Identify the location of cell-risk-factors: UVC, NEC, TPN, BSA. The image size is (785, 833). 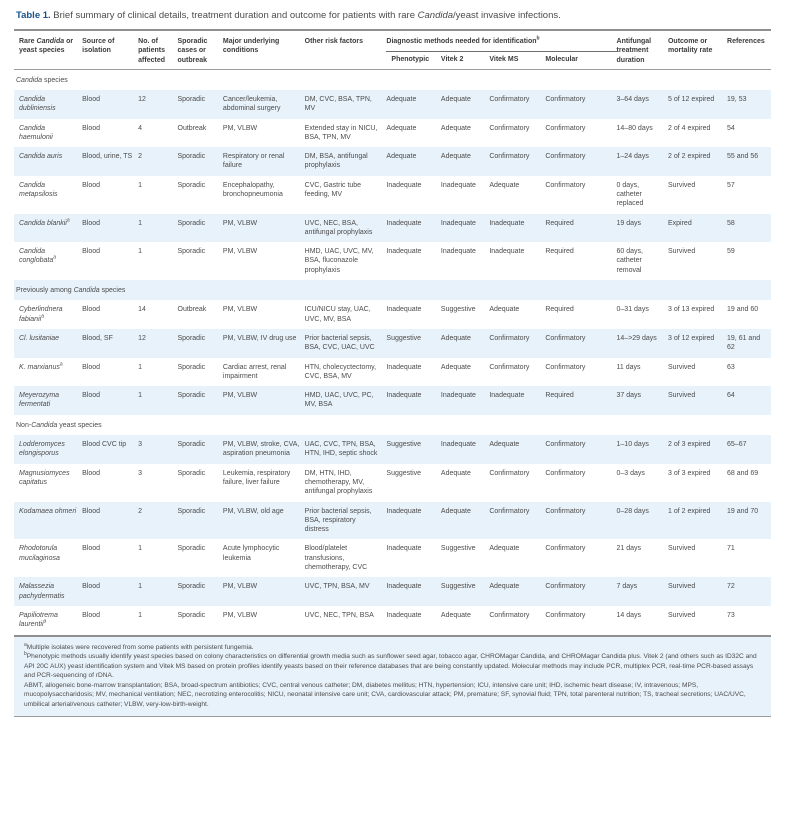
(339, 615).